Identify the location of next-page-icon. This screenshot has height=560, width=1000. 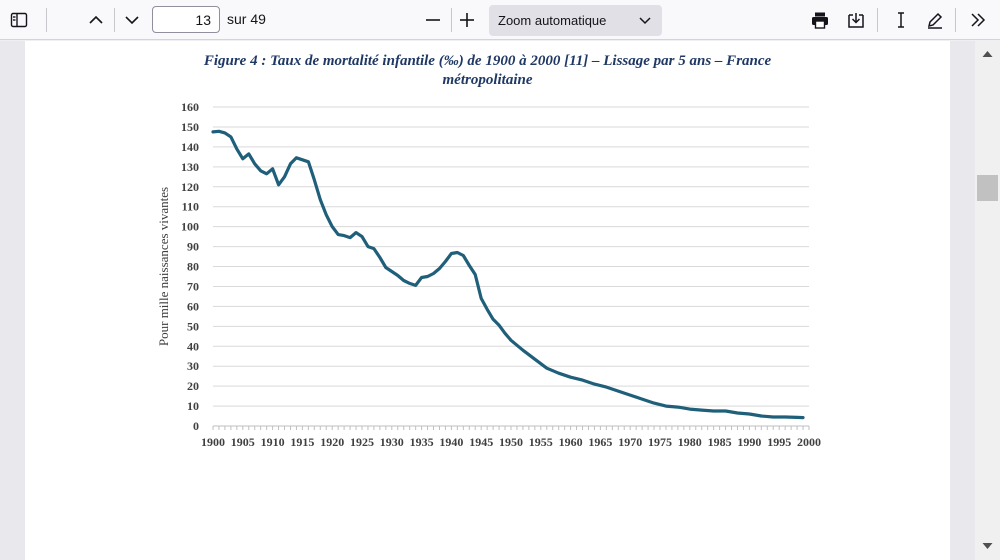
(132, 20).